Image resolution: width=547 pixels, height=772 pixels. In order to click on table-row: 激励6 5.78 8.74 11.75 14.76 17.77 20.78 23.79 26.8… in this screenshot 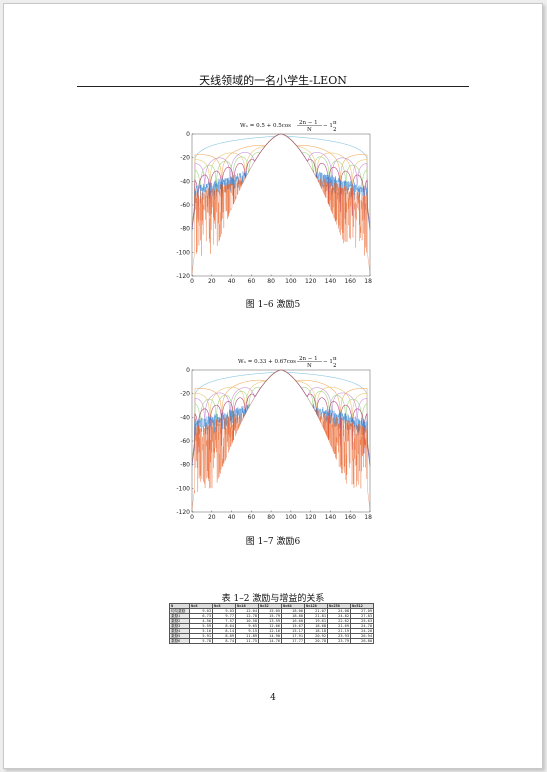, I will do `click(271, 641)`.